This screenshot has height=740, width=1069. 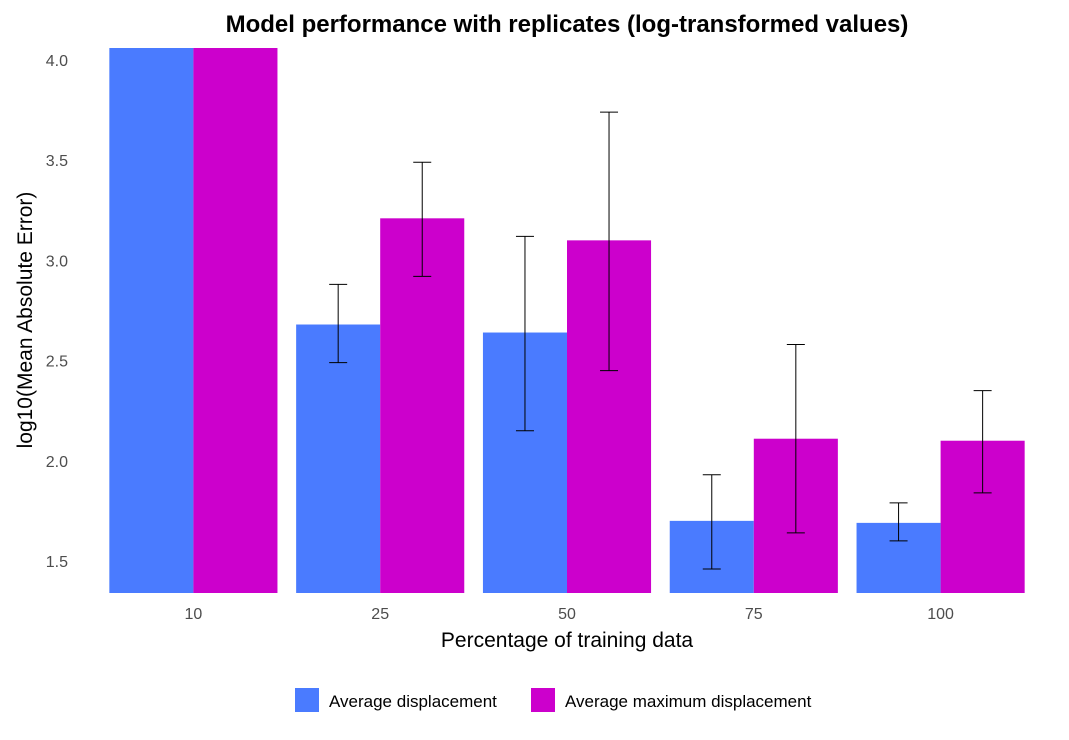 I want to click on y-axis-ticks: 1.5 2.0 2.5 3.0 3.5 4.0, so click(x=57, y=312).